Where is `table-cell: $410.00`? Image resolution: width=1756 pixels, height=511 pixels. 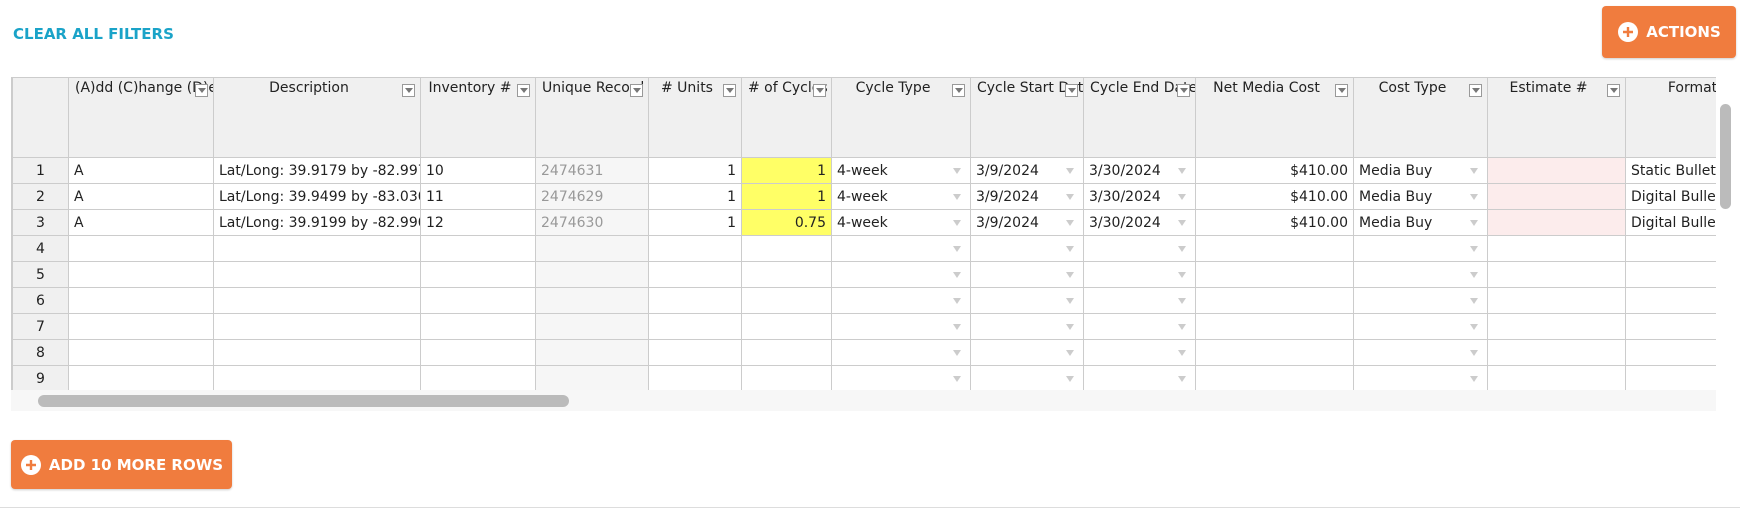
table-cell: $410.00 is located at coordinates (1274, 196).